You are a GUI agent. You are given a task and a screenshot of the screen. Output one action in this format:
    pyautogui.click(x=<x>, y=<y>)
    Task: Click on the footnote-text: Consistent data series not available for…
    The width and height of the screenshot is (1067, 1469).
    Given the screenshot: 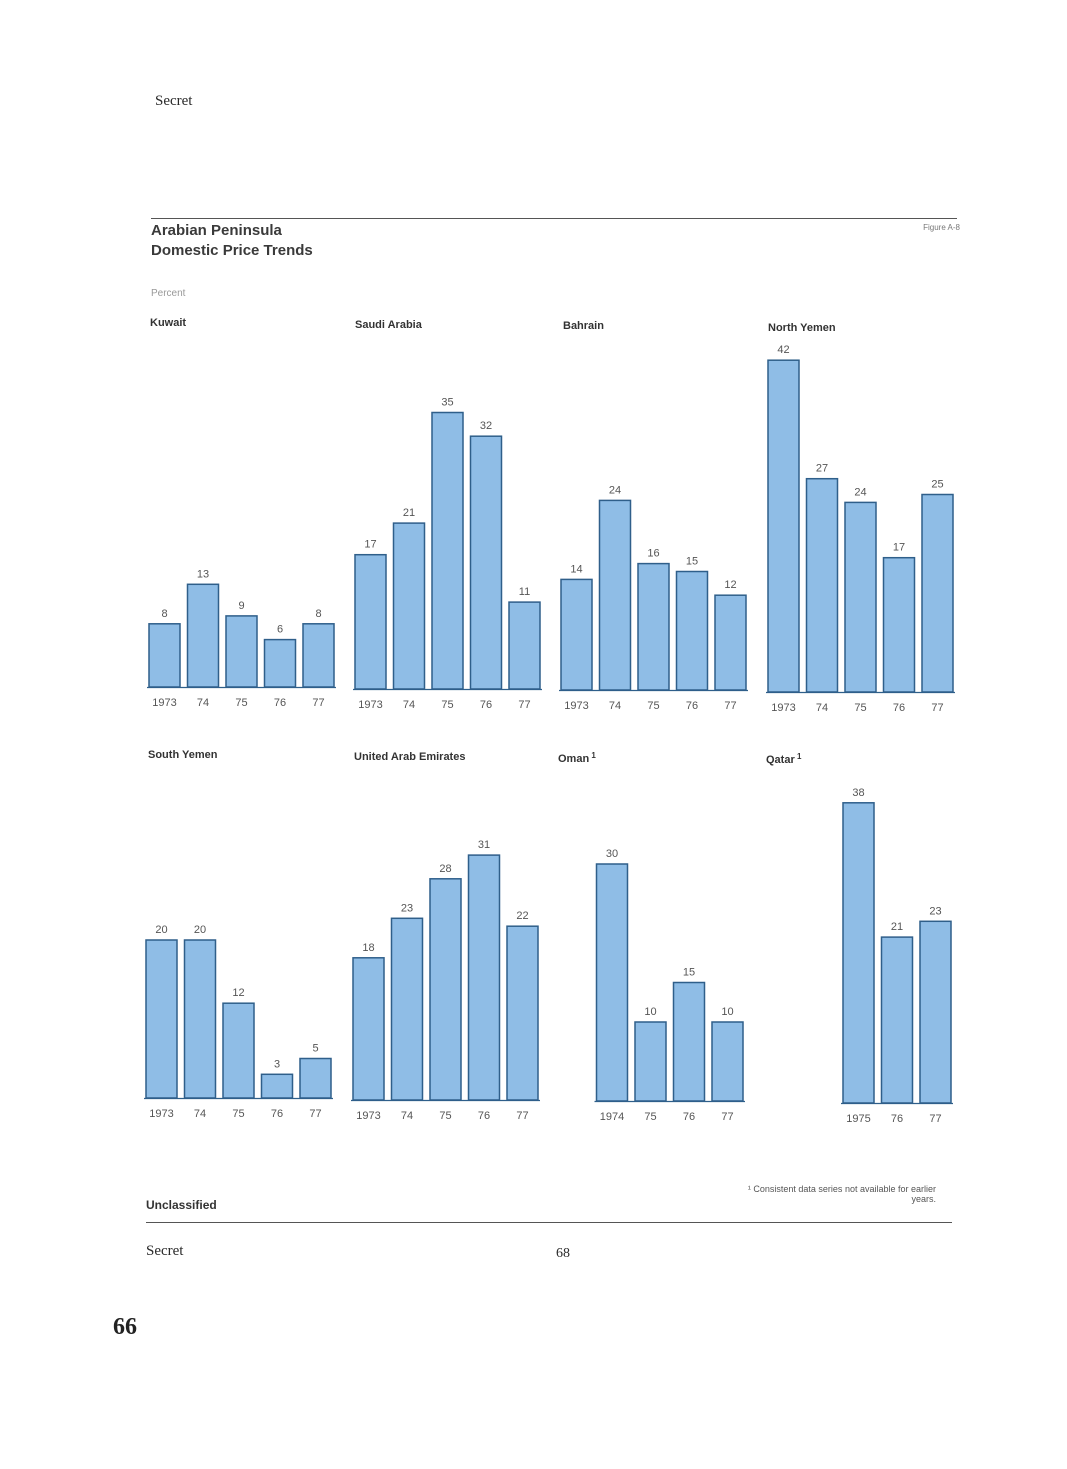 What is the action you would take?
    pyautogui.click(x=844, y=1194)
    